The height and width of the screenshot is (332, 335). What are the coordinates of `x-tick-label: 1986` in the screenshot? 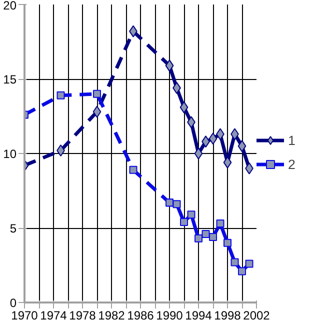 It's located at (140, 315).